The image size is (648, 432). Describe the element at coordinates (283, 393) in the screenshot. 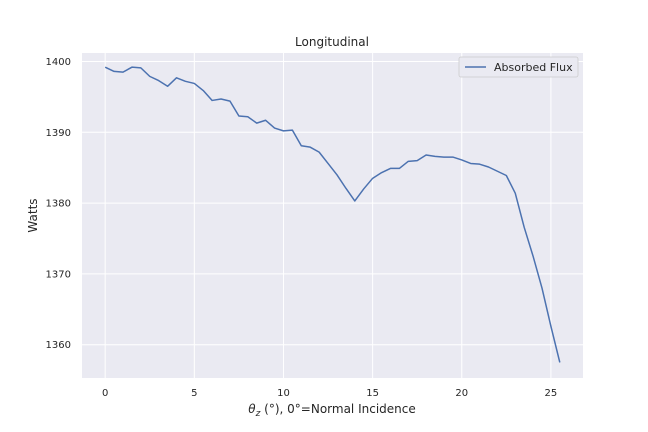

I see `x-tick-label: 10` at that location.